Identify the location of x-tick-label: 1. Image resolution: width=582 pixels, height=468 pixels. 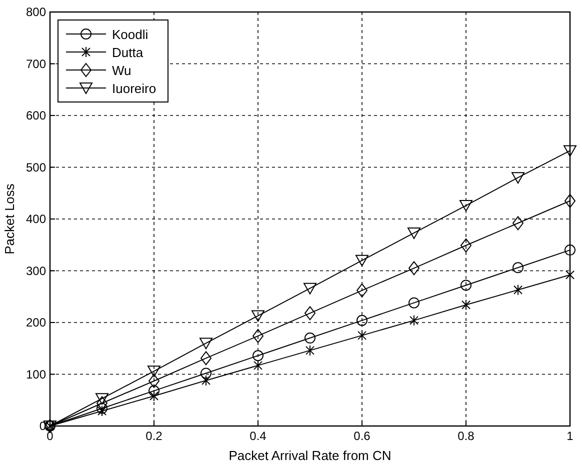
(570, 436).